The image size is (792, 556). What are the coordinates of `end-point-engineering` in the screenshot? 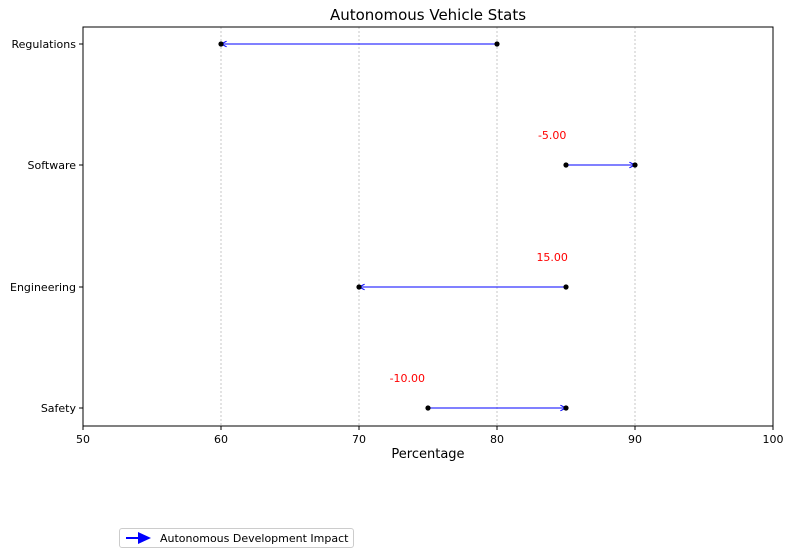 It's located at (359, 287).